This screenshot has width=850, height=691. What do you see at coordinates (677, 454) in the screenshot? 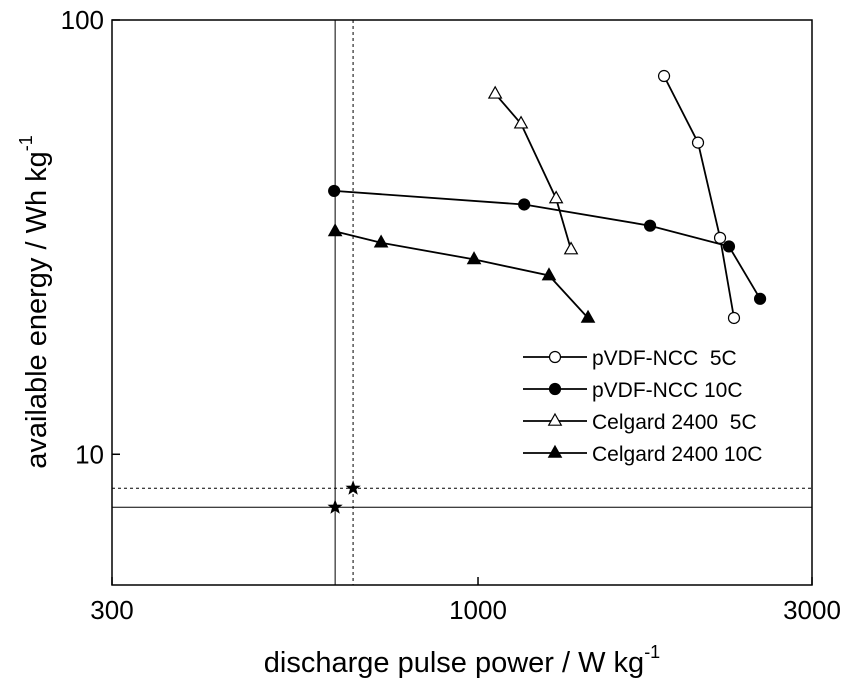
I see `legend-label: Celgard 2400 10C` at bounding box center [677, 454].